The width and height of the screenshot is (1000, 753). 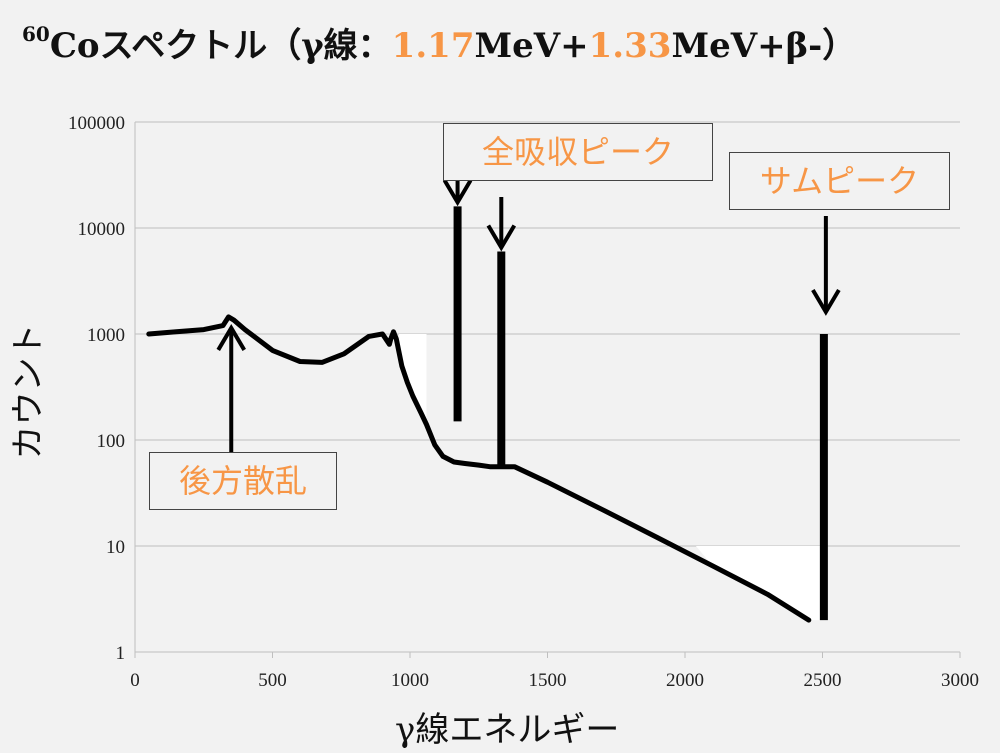 I want to click on x-tick-label-2500: 2500, so click(x=823, y=680).